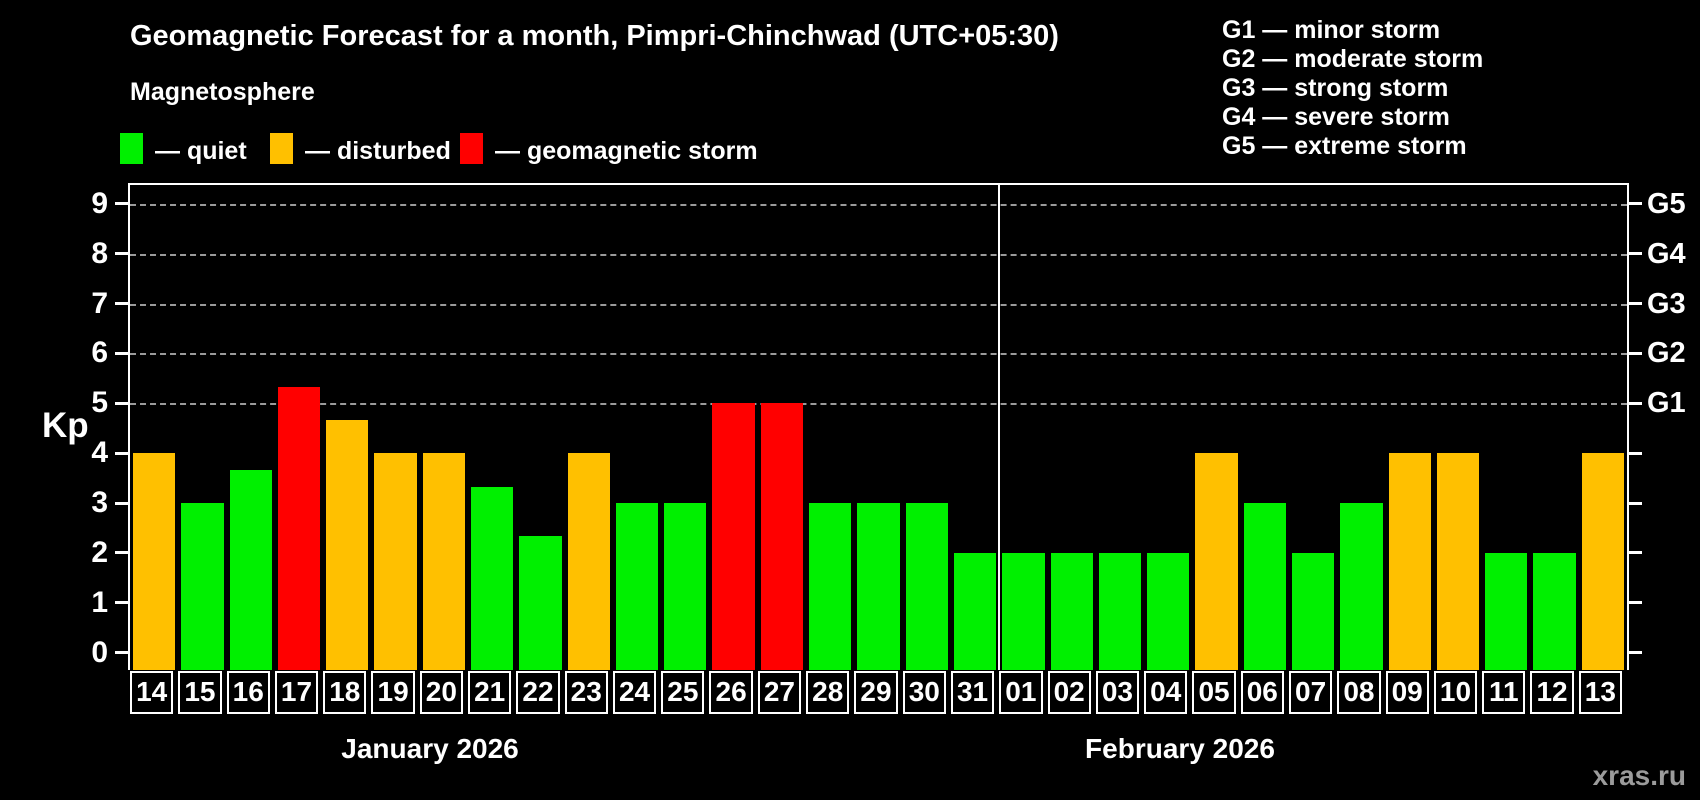 The image size is (1700, 800). I want to click on date-cell: 01, so click(1021, 692).